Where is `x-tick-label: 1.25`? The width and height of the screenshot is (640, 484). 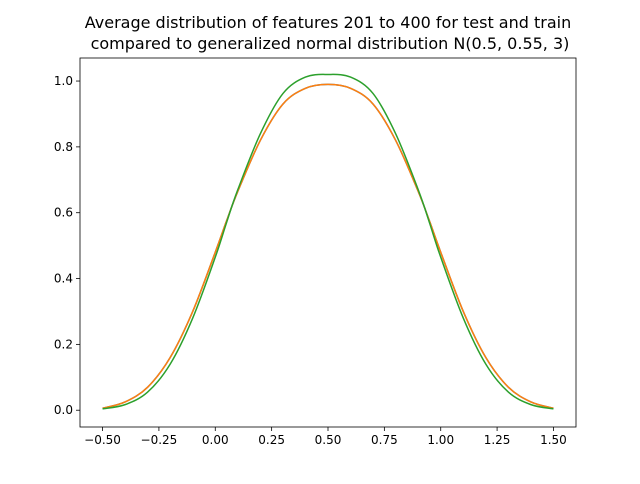
x-tick-label: 1.25 is located at coordinates (497, 440).